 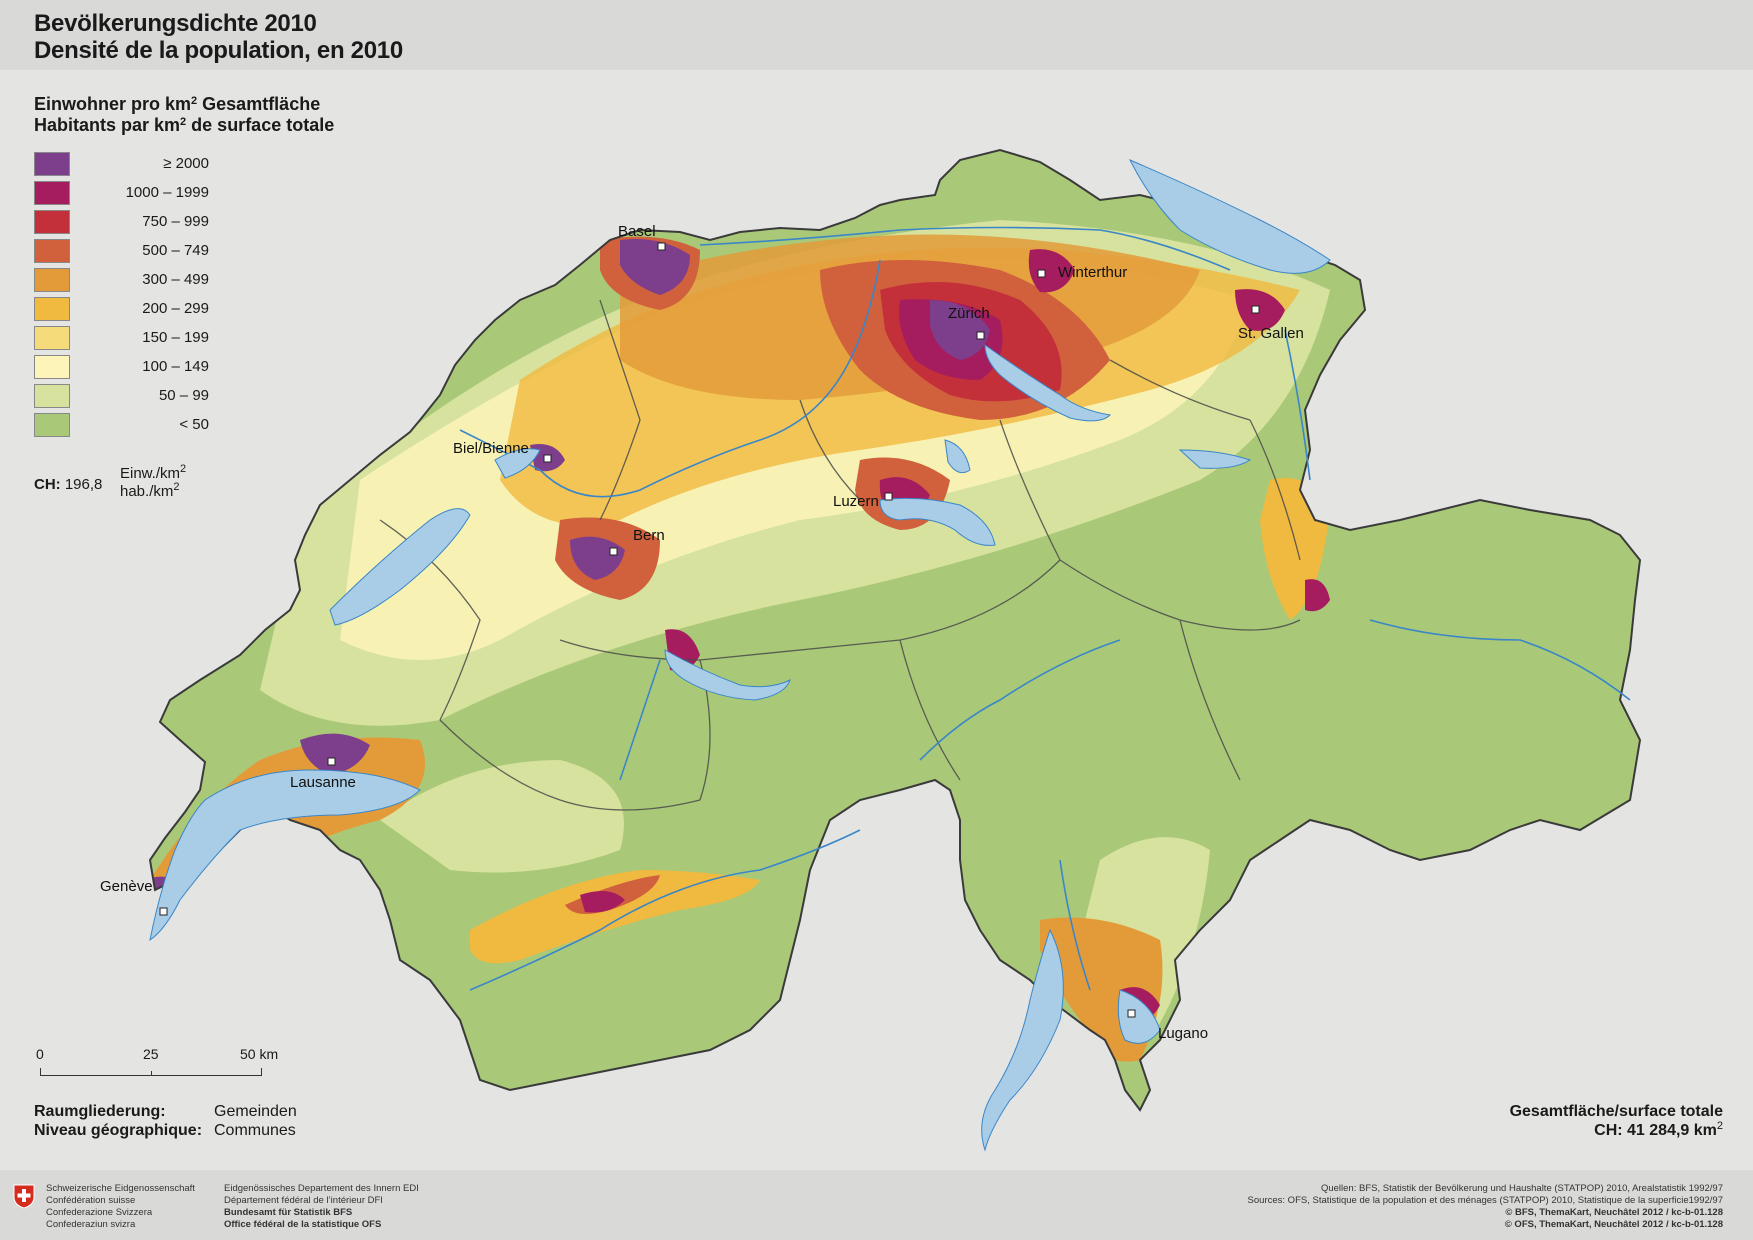 What do you see at coordinates (194, 424) in the screenshot?
I see `legend-label: < 50` at bounding box center [194, 424].